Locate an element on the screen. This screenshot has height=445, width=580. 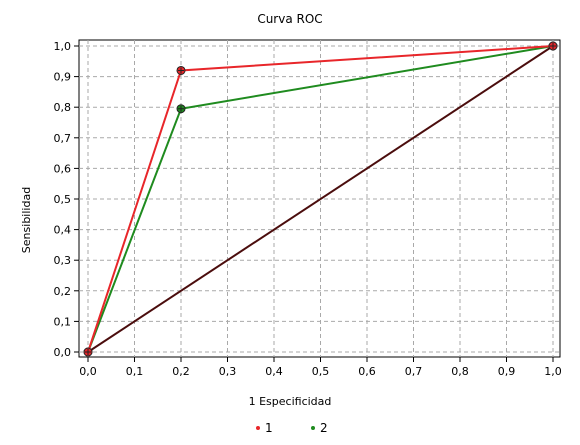
y-axis-ticks: 0,0 0,1 0,2 0,3 0,4 0,5 0,6 0,7 0,8 0,9 1,0 is located at coordinates (66, 199).